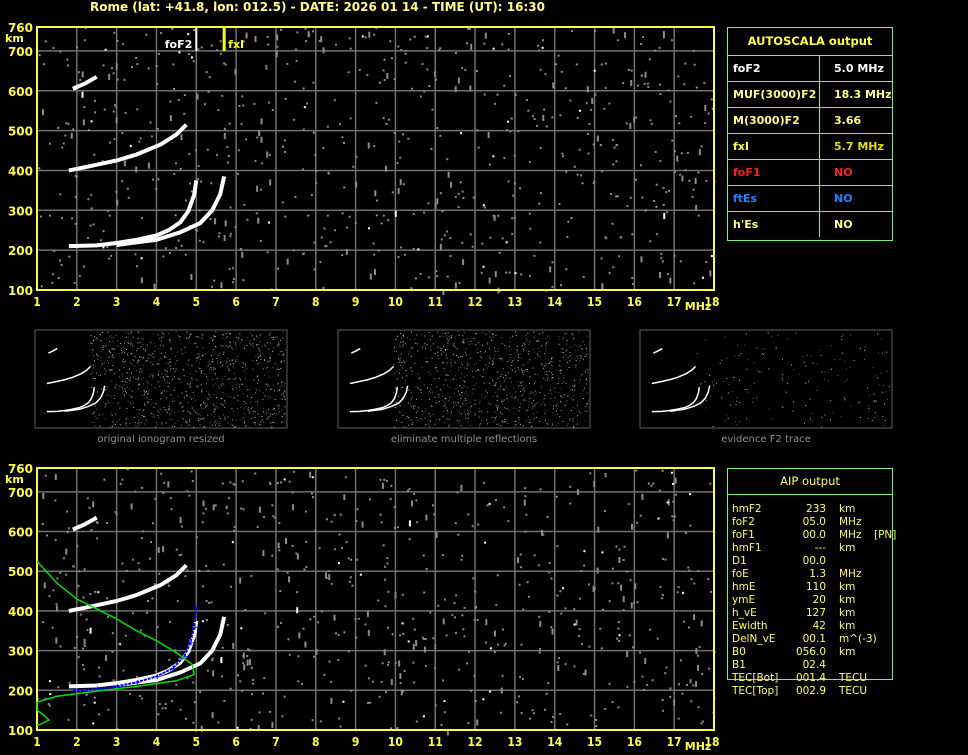 The height and width of the screenshot is (755, 968). What do you see at coordinates (698, 306) in the screenshot?
I see `x-axis-label: MHz` at bounding box center [698, 306].